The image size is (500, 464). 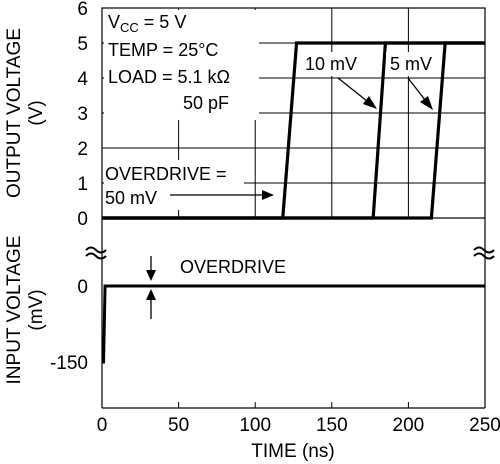 I want to click on top-y-tick-label-5: 5, so click(x=82, y=44).